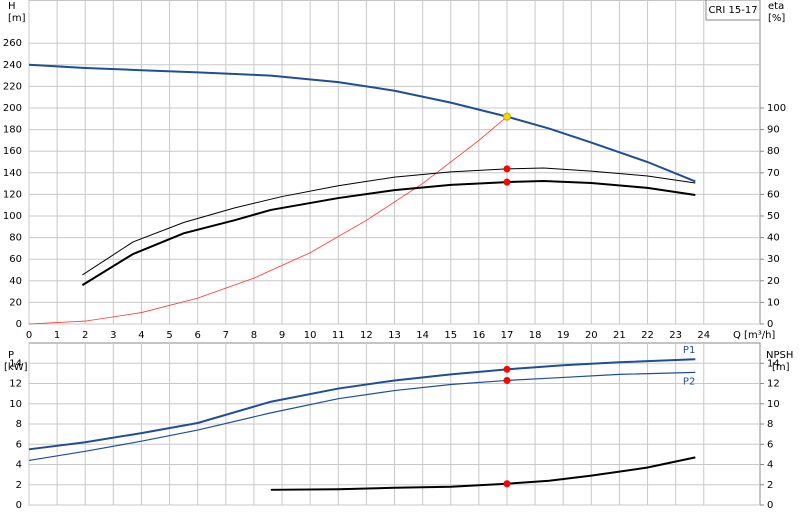 The height and width of the screenshot is (520, 800). Describe the element at coordinates (85, 335) in the screenshot. I see `x-tick-label: 2` at that location.